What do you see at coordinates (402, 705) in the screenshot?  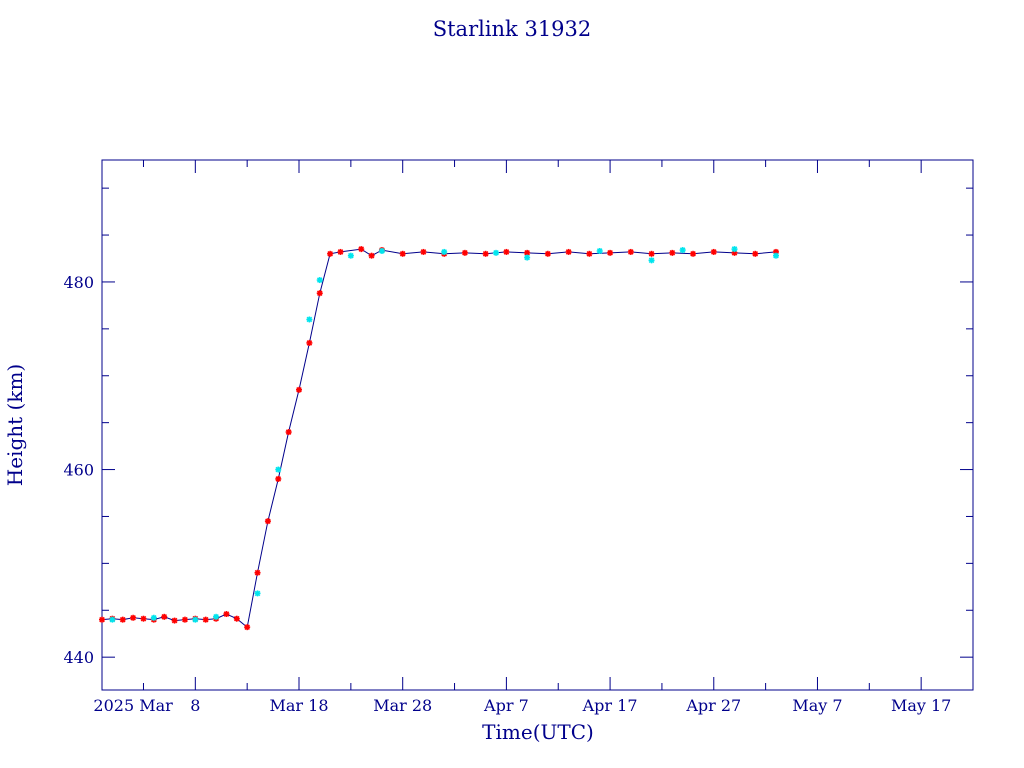 I see `x-tick-label: Mar 28` at bounding box center [402, 705].